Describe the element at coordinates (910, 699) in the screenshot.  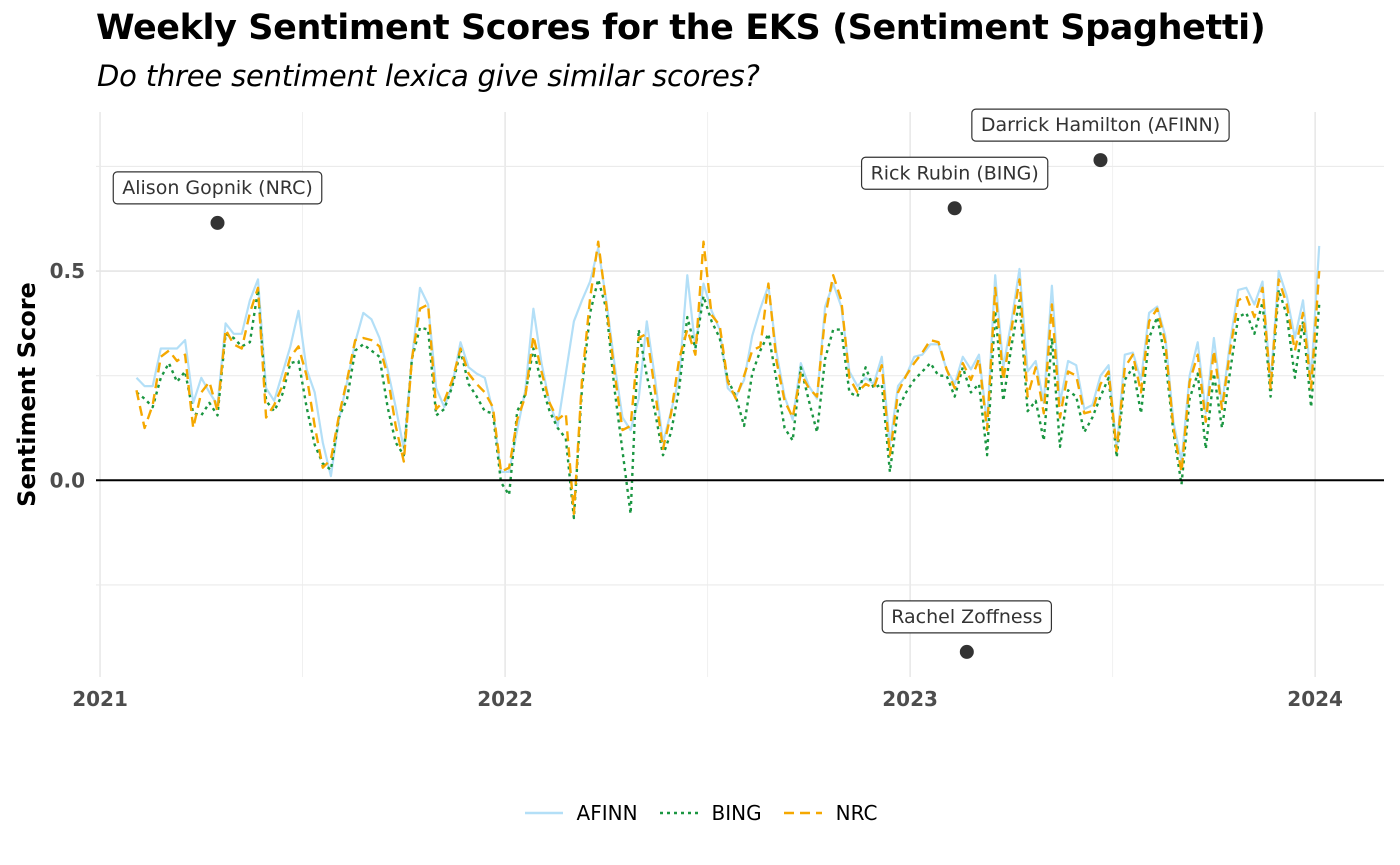
I see `x-tick-label: 2023` at that location.